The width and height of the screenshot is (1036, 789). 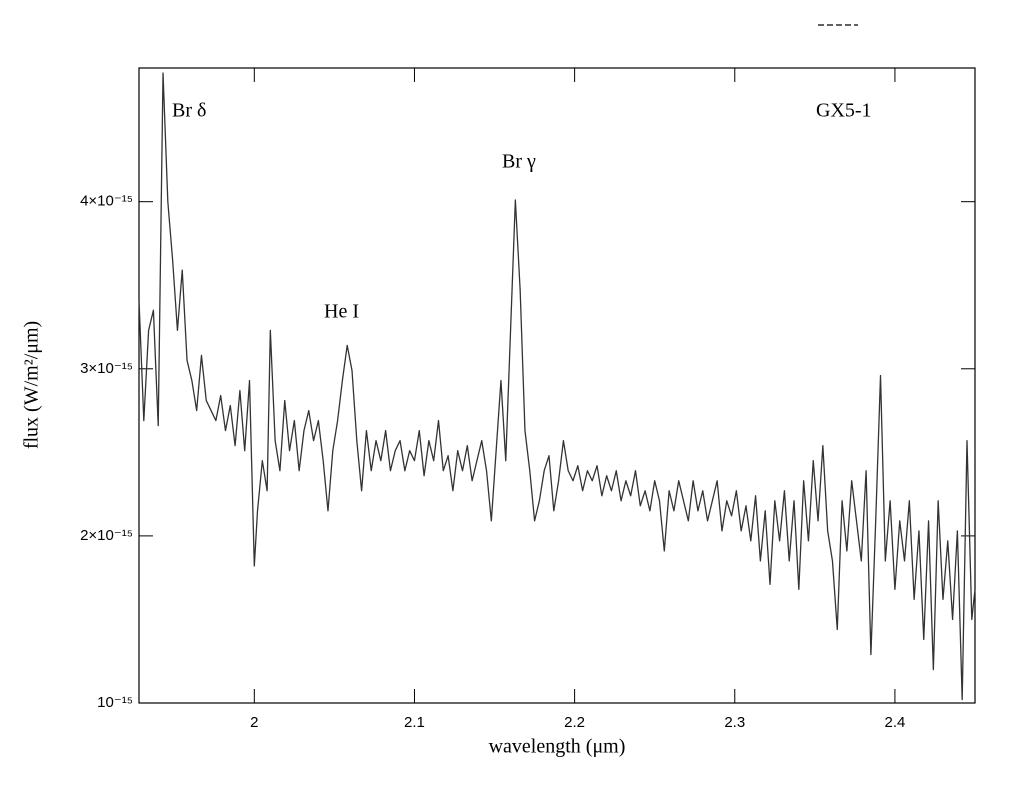 What do you see at coordinates (32, 385) in the screenshot?
I see `y-axis-label: flux (W/m²/μm)` at bounding box center [32, 385].